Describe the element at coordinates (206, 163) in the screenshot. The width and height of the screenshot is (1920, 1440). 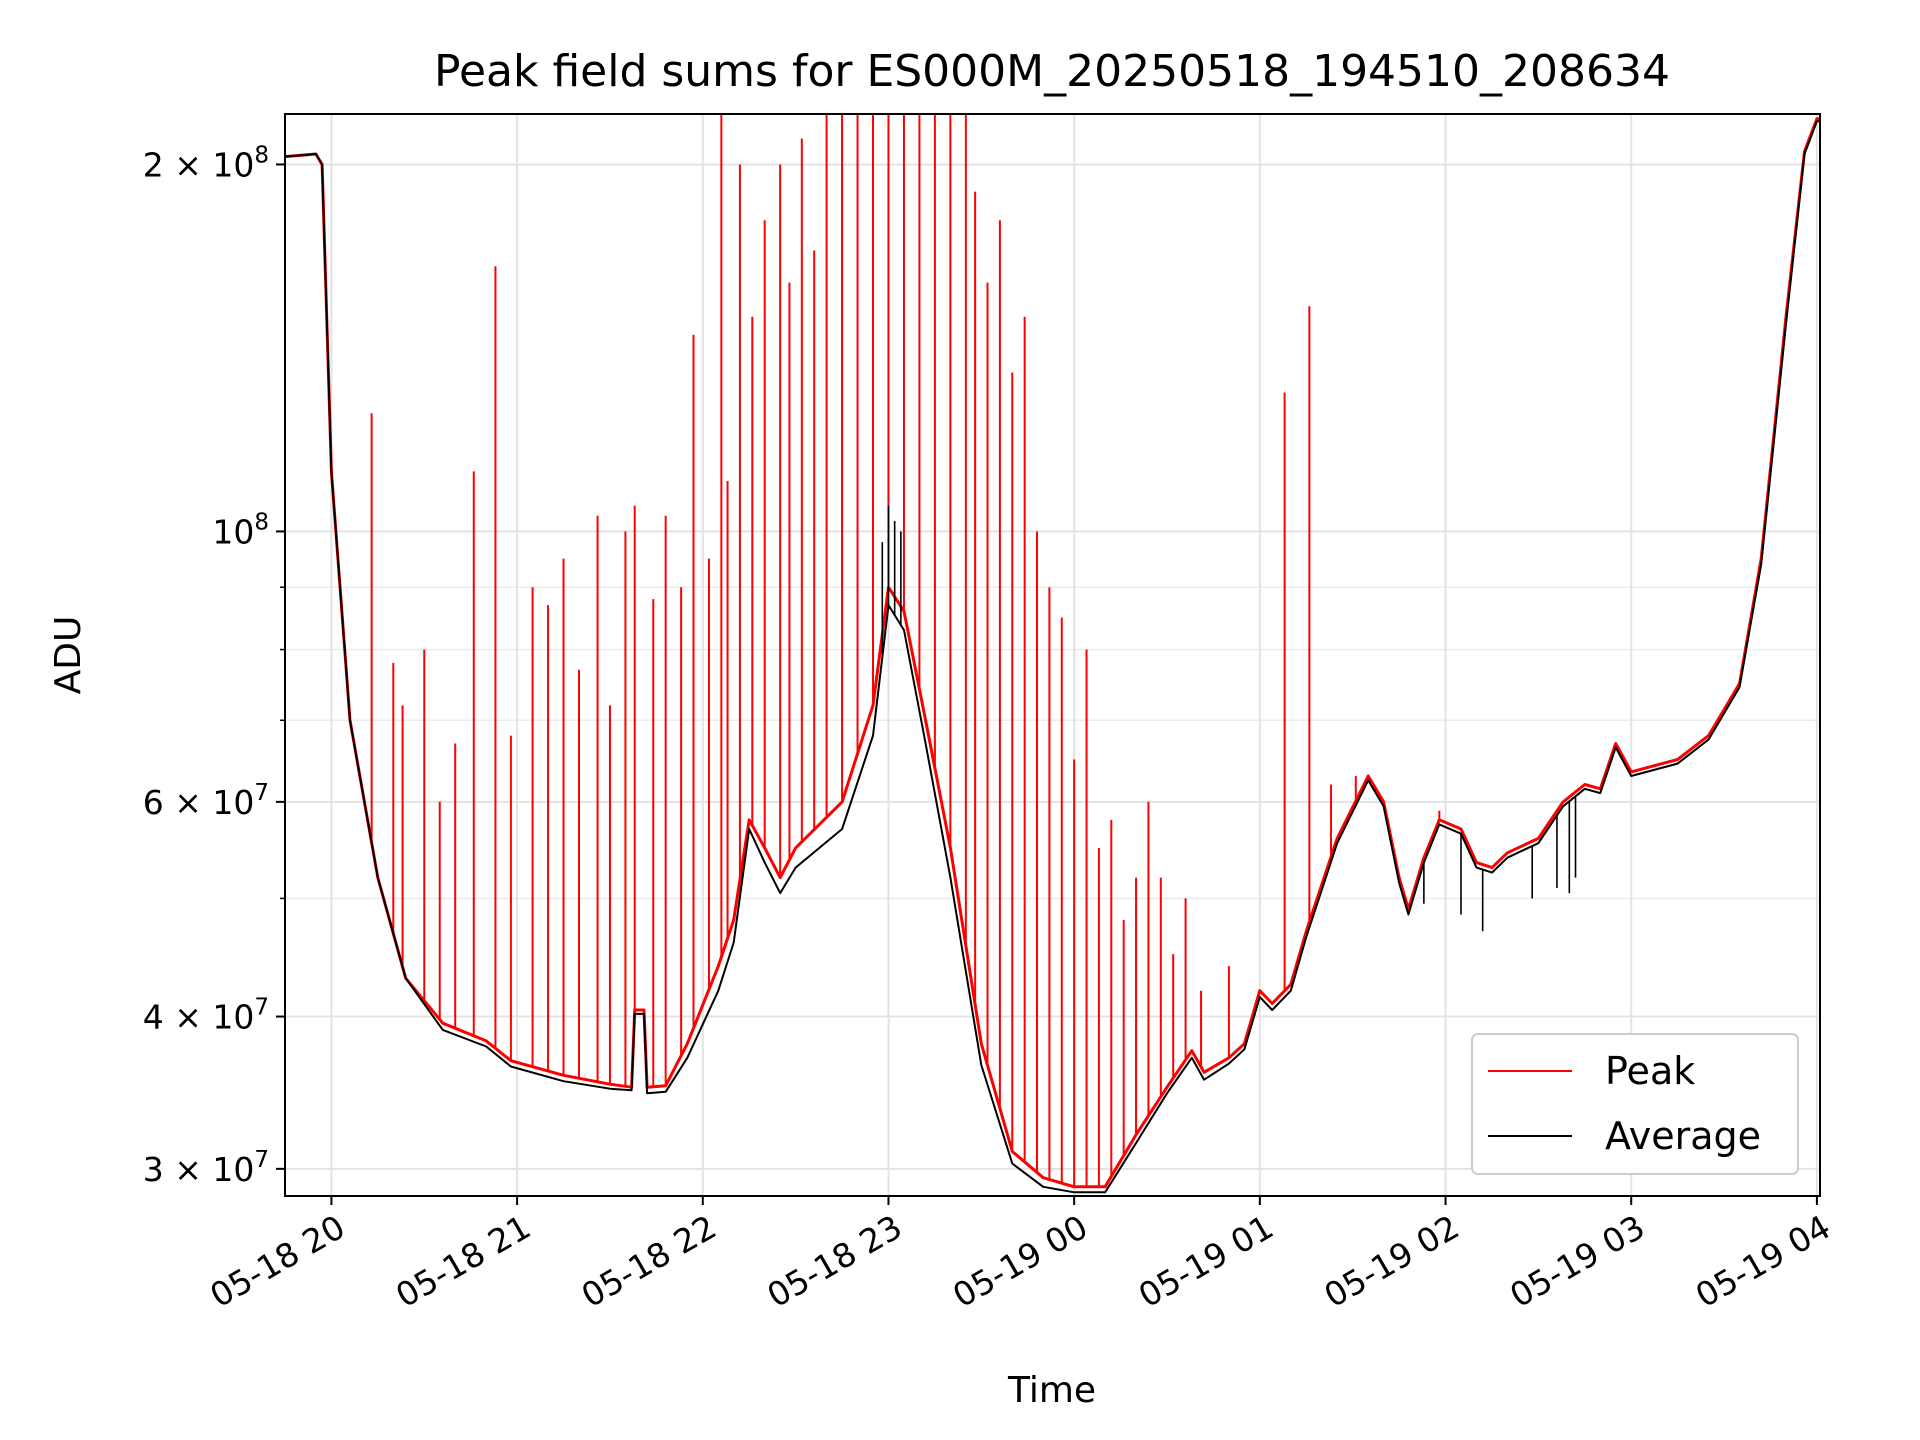
I see `y-tick-label: 2 × 108` at that location.